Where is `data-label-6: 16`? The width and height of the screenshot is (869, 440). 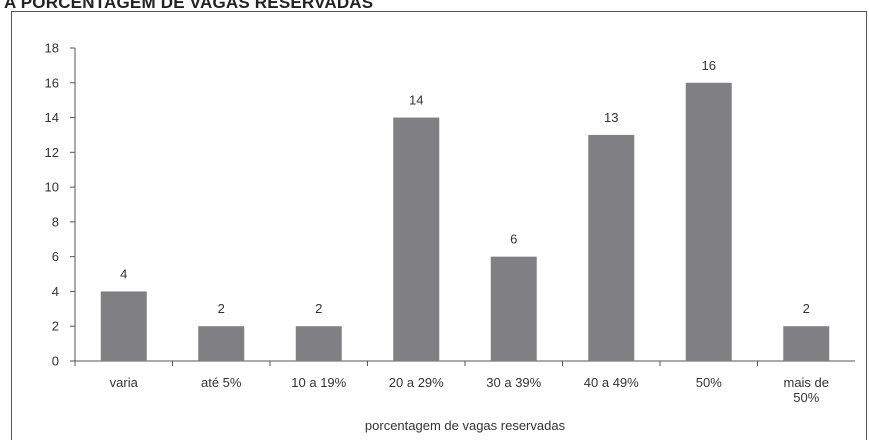 data-label-6: 16 is located at coordinates (709, 65).